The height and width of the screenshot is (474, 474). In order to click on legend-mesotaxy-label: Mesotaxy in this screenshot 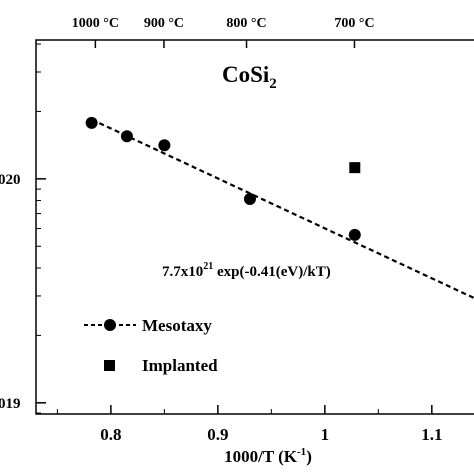, I will do `click(177, 325)`.